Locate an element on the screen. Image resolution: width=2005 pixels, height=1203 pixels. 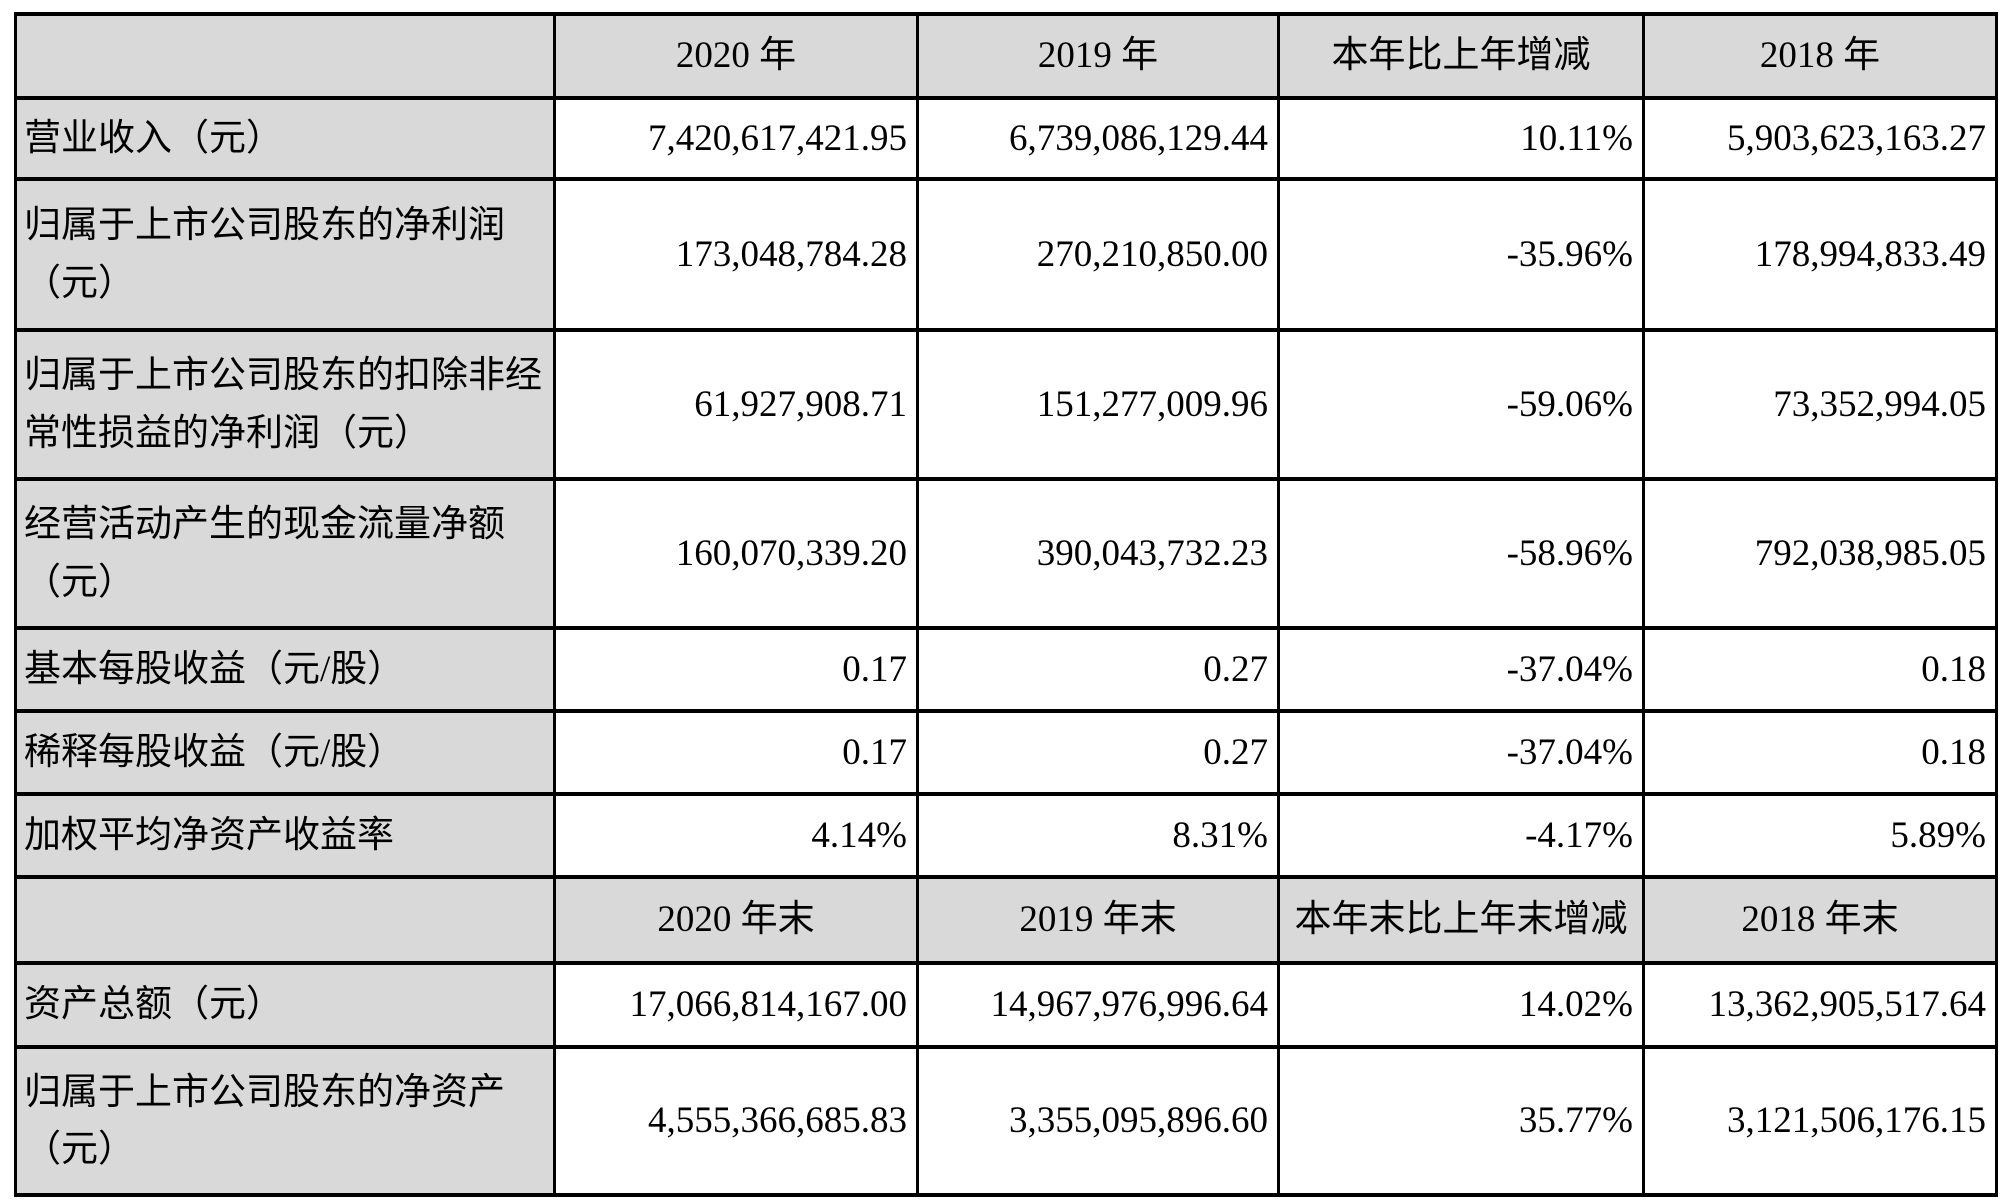
header-cell: 2018 年 is located at coordinates (1820, 56).